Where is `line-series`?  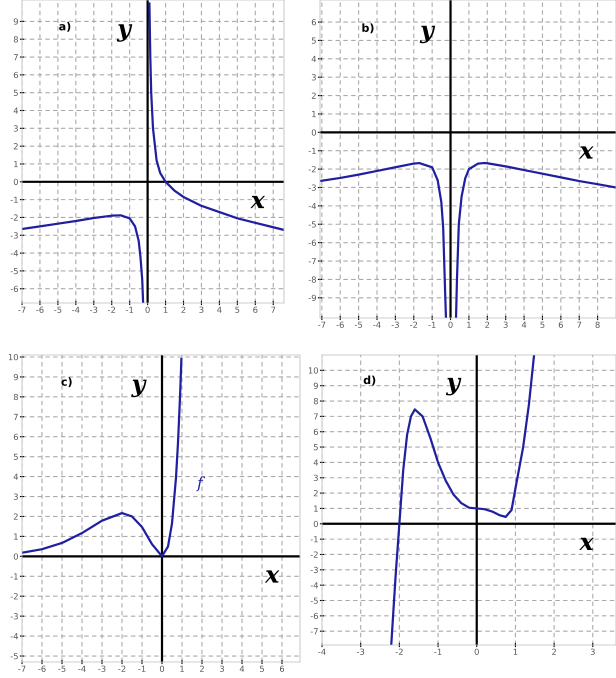 line-series is located at coordinates (102, 458).